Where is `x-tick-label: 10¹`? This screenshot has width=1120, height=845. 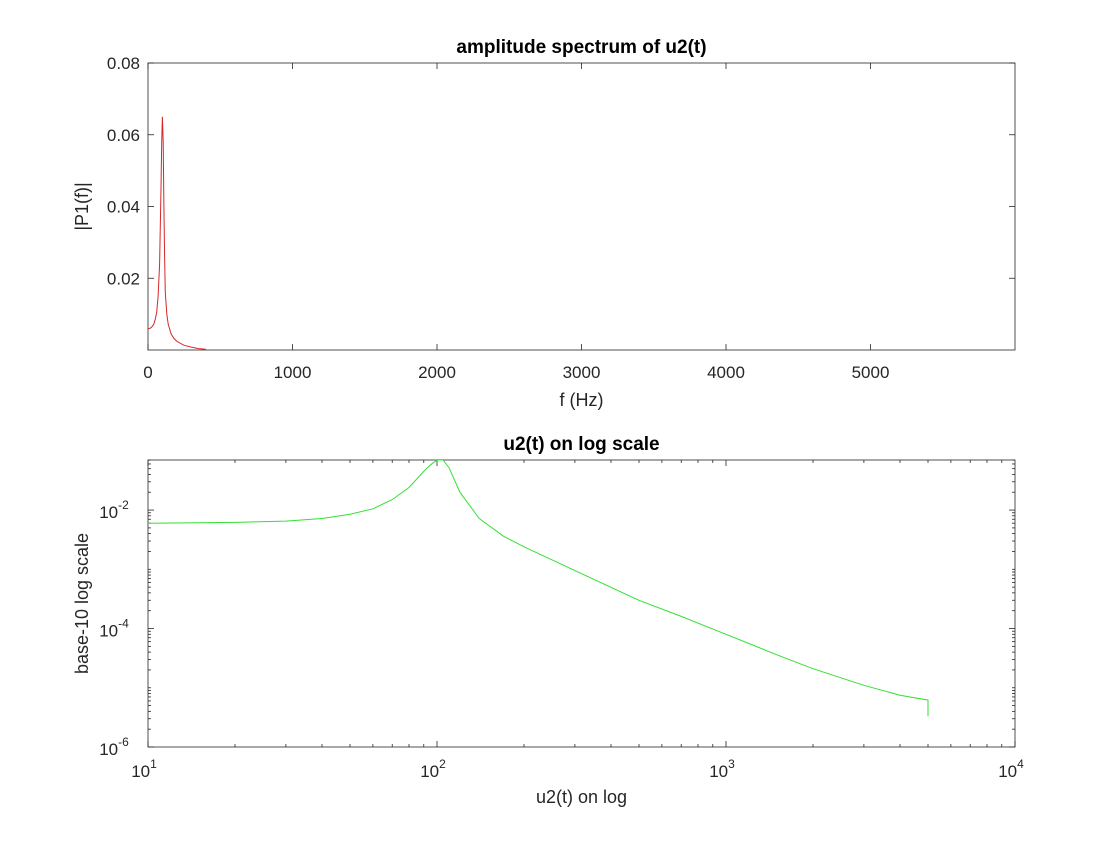 x-tick-label: 10¹ is located at coordinates (144, 769).